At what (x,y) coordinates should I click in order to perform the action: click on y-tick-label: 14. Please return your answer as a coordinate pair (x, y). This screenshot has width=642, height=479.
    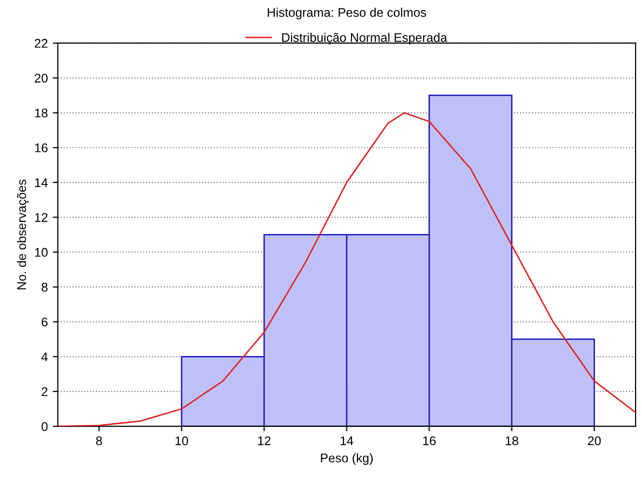
    Looking at the image, I should click on (41, 182).